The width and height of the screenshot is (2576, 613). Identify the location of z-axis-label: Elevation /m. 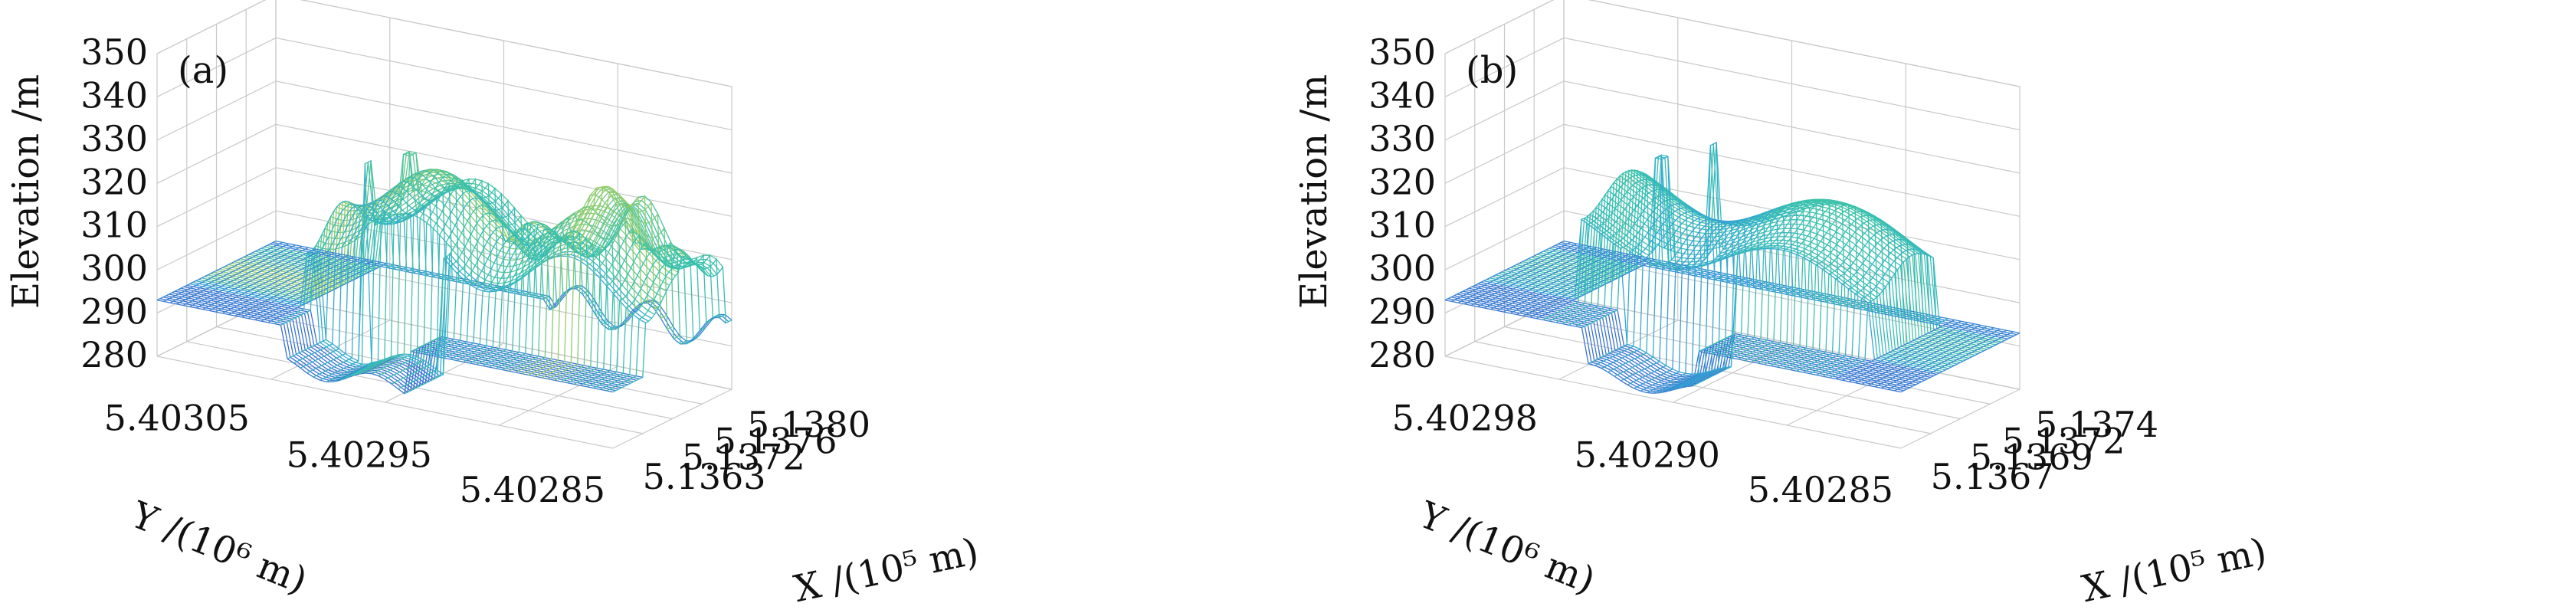
(27, 191).